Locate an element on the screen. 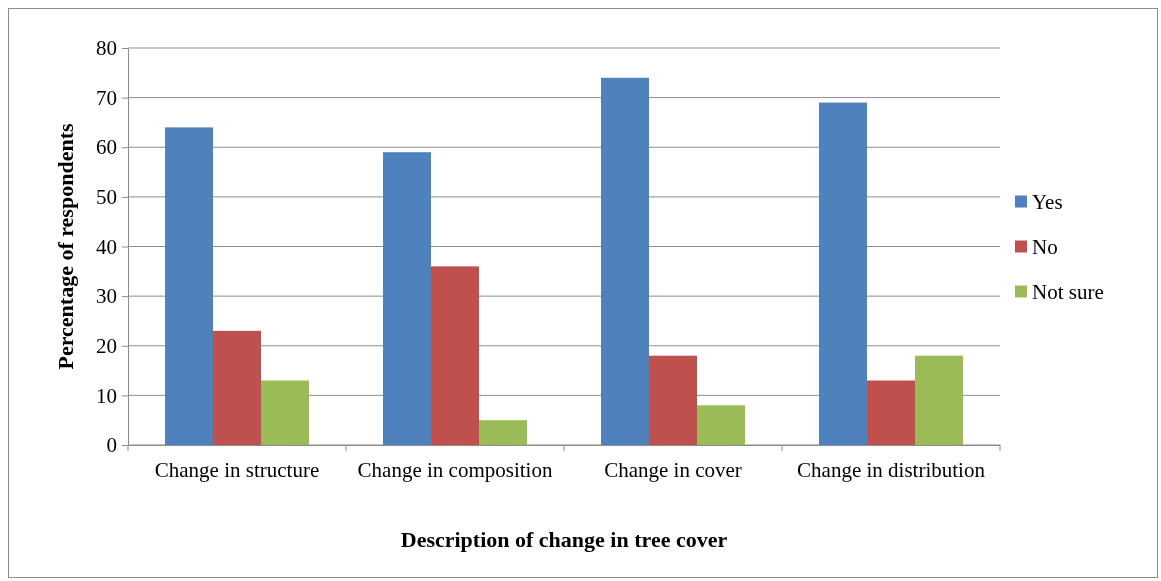 The height and width of the screenshot is (581, 1161). y-tick-label: 80 is located at coordinates (106, 48).